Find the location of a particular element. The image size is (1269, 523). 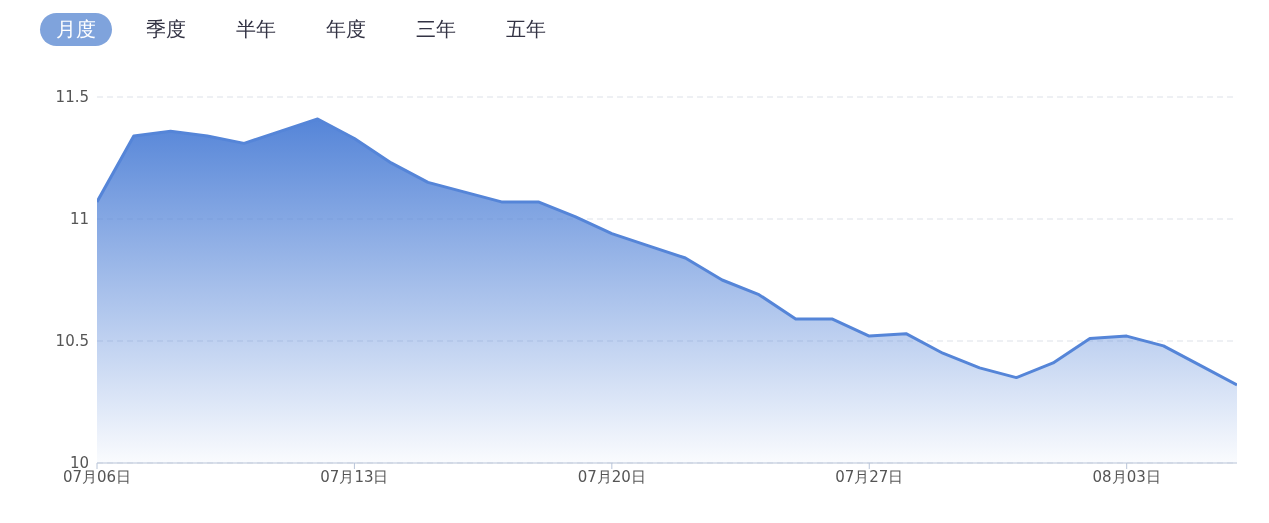

text: 半年 is located at coordinates (256, 29).